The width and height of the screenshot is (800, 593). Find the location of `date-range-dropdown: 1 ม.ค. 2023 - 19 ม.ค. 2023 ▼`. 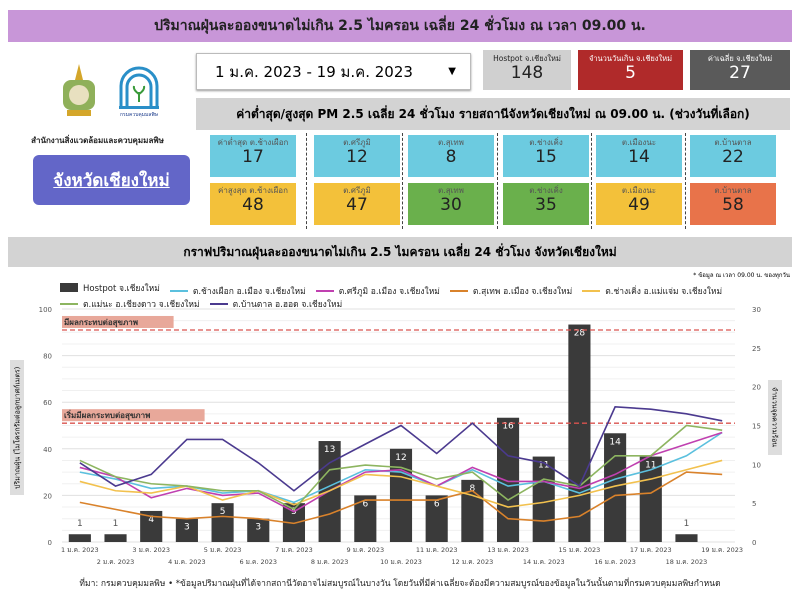

date-range-dropdown: 1 ม.ค. 2023 - 19 ม.ค. 2023 ▼ is located at coordinates (333, 71).